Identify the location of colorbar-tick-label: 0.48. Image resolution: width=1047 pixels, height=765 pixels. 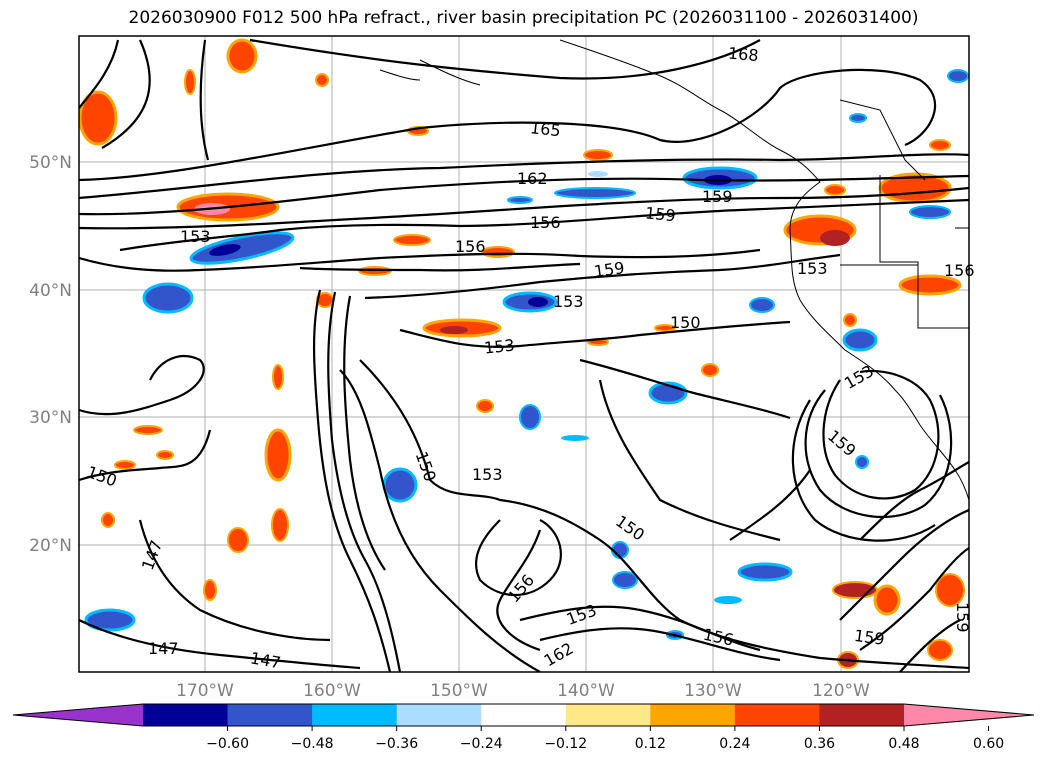
(903, 744).